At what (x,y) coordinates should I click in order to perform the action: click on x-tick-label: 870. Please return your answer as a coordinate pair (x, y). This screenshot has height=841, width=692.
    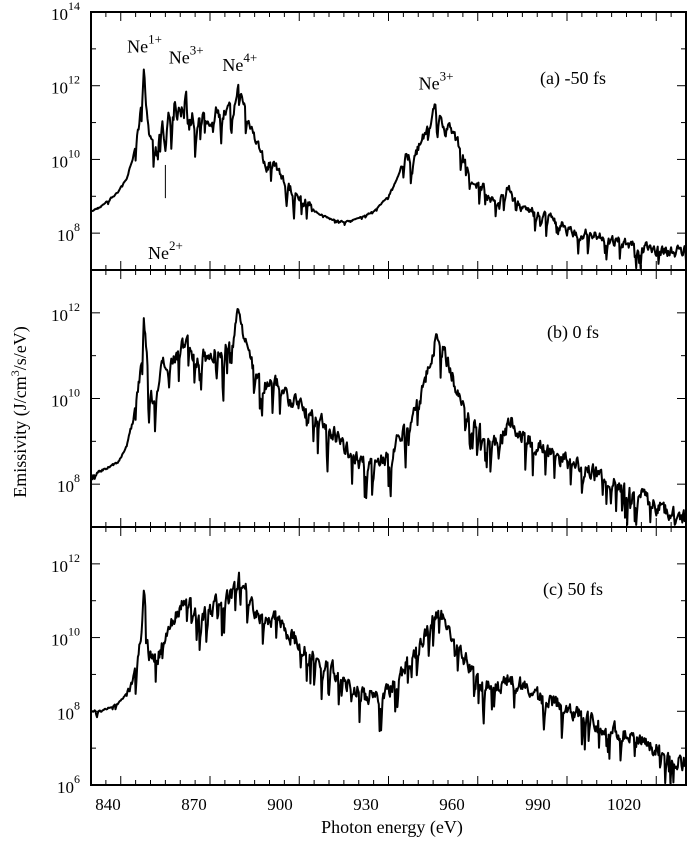
    Looking at the image, I should click on (194, 804).